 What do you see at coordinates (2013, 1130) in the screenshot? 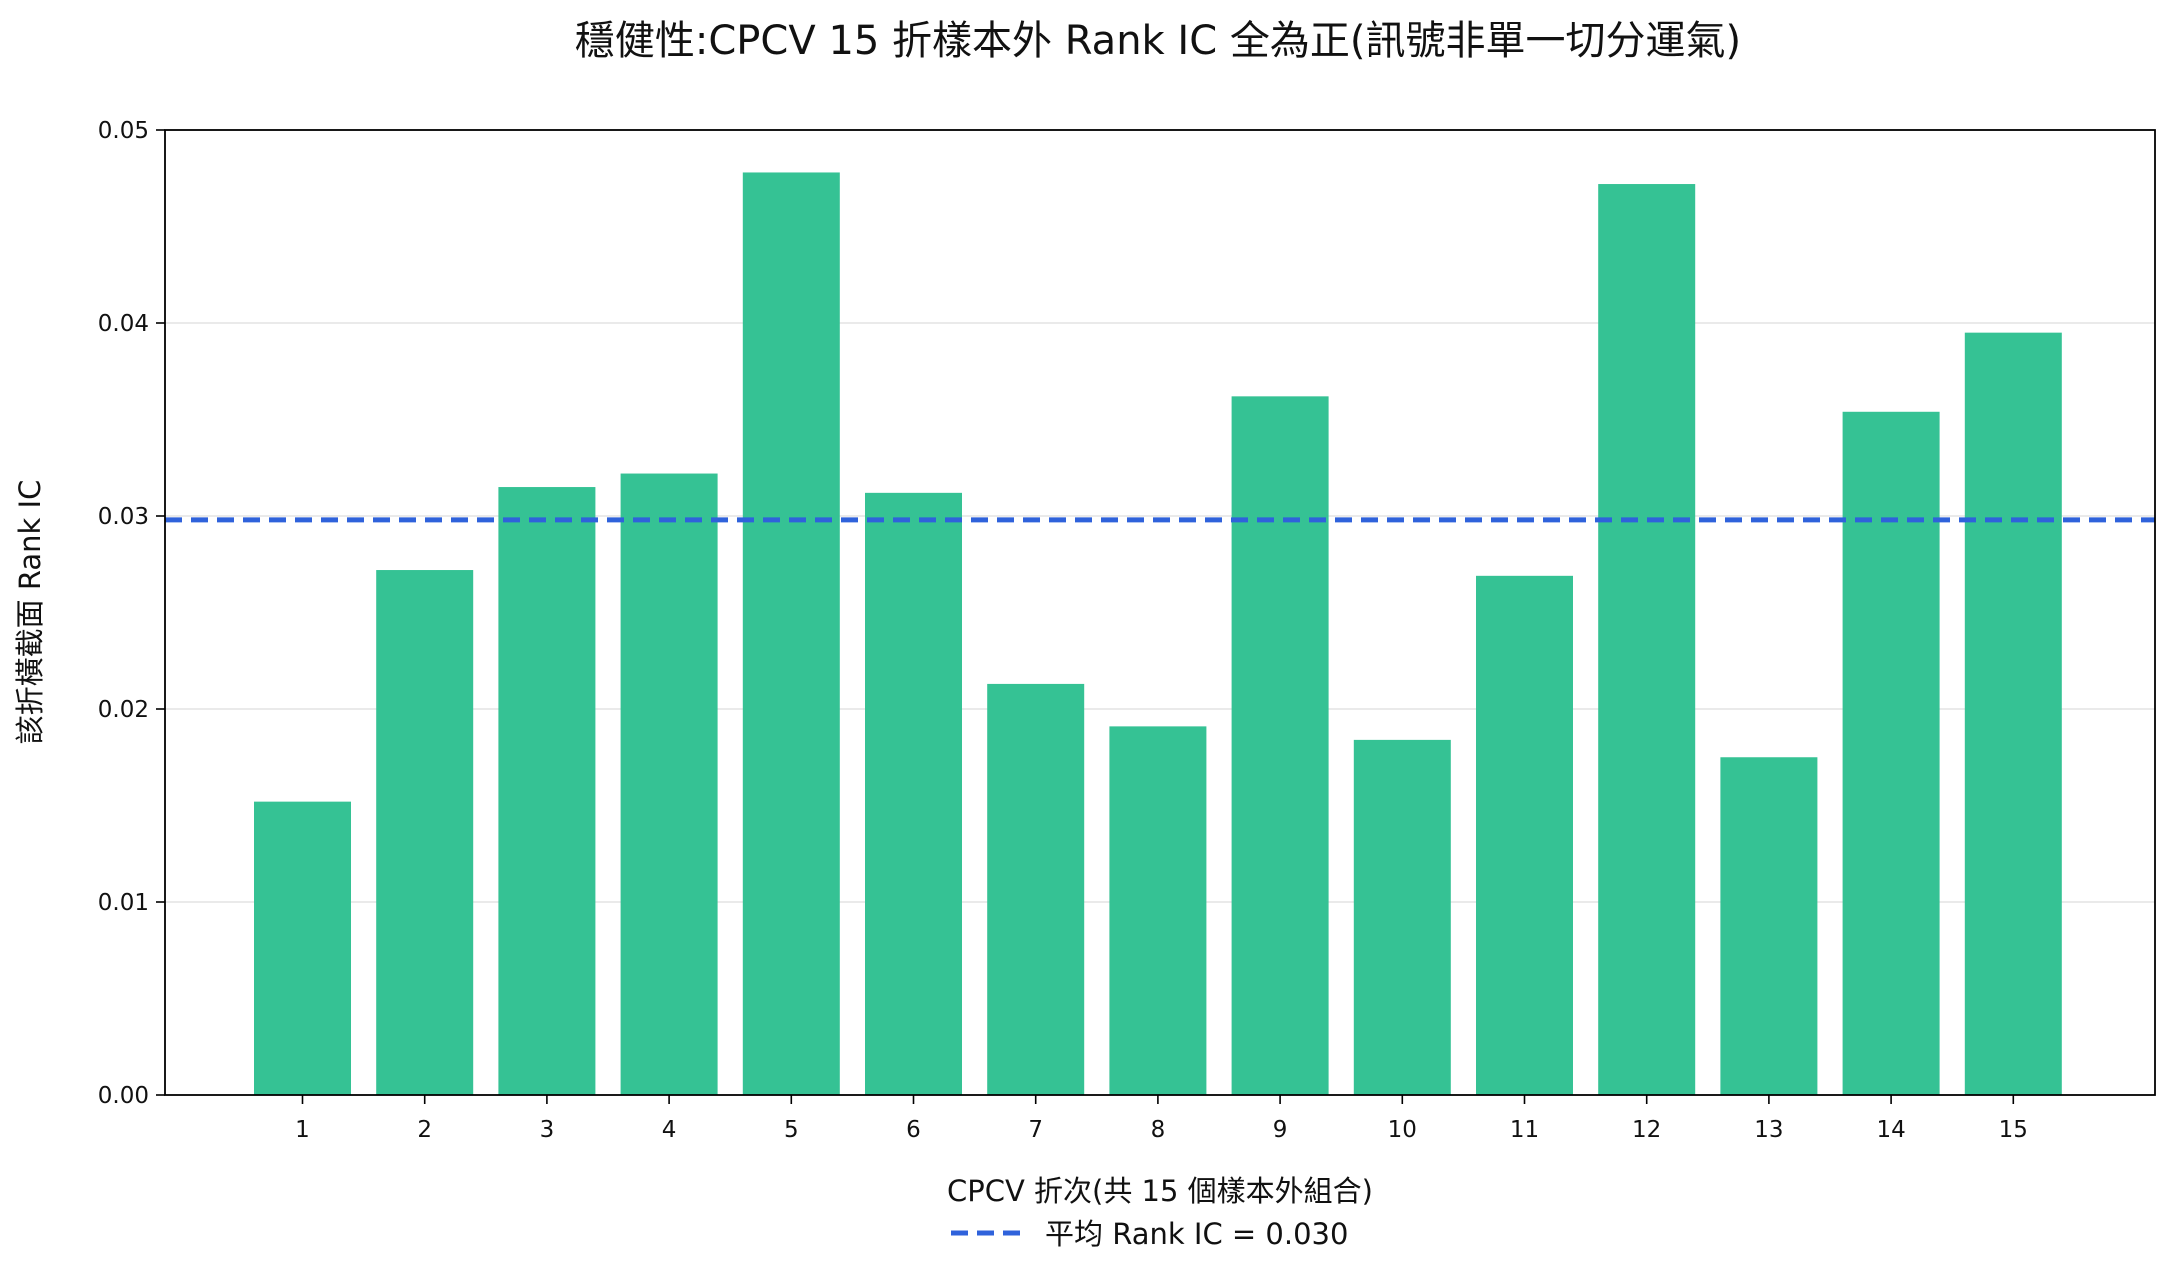
I see `x-tick-label: 15` at bounding box center [2013, 1130].